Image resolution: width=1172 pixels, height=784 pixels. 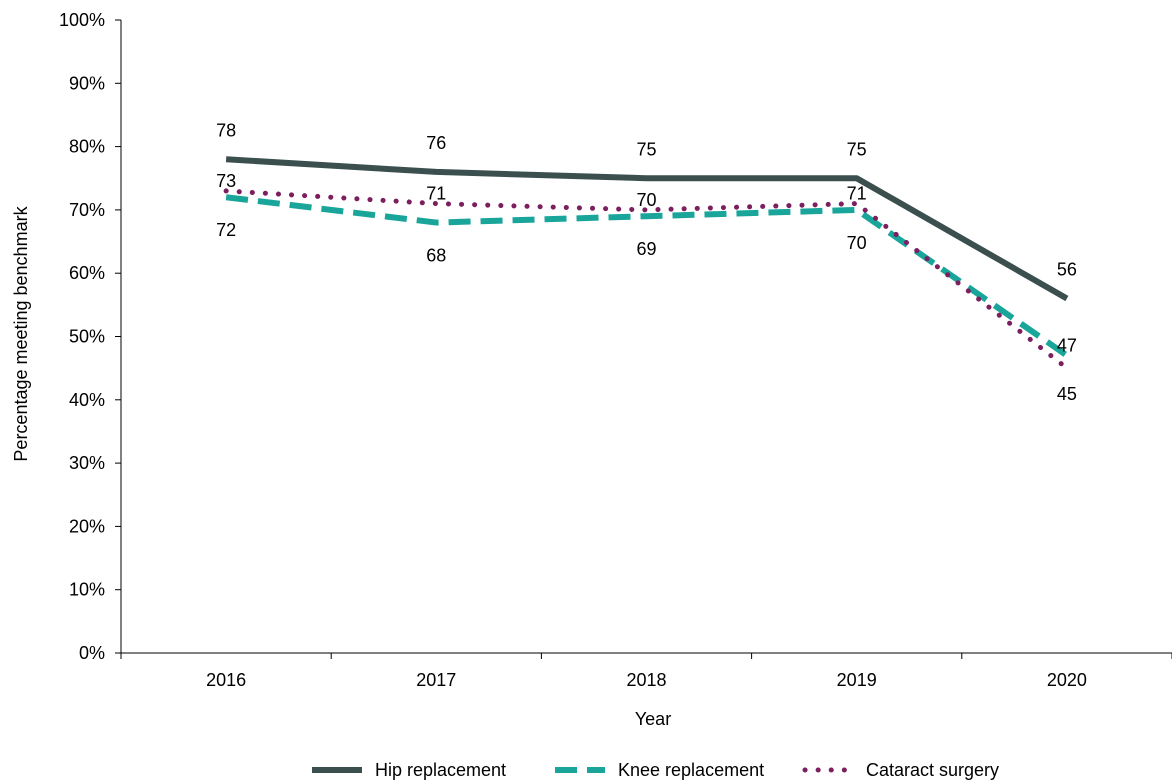 What do you see at coordinates (1067, 270) in the screenshot?
I see `data-label-hip: 56` at bounding box center [1067, 270].